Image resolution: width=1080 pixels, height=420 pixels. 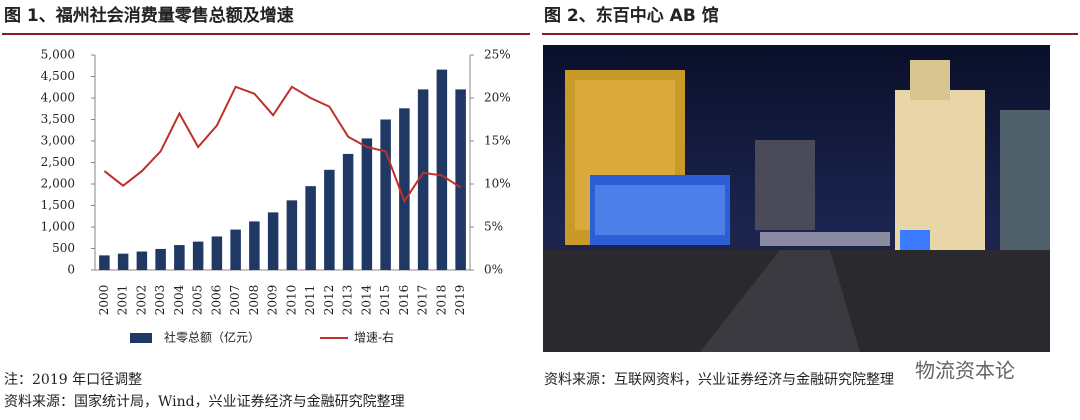 I want to click on y-tick-label: 3,000, so click(x=58, y=141).